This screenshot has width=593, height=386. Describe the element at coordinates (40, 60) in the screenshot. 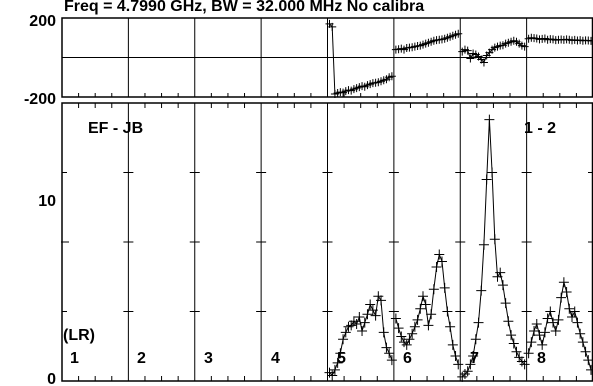

I see `phase-axis: 200 -200` at that location.